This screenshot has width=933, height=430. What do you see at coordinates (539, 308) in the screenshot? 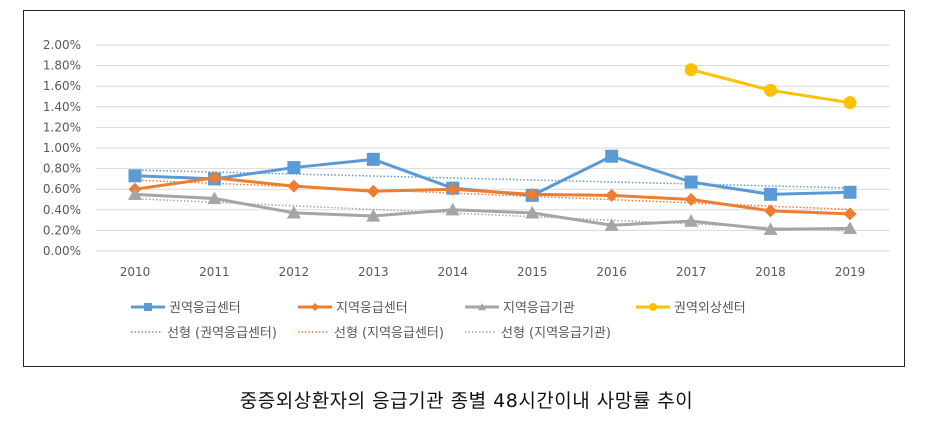
I see `legend-label: 지역응급기관` at bounding box center [539, 308].